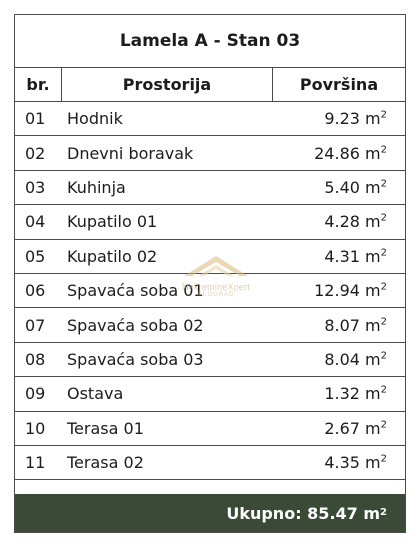  What do you see at coordinates (210, 153) in the screenshot?
I see `table-row: 02 Dnevni boravak 24.86 m2` at bounding box center [210, 153].